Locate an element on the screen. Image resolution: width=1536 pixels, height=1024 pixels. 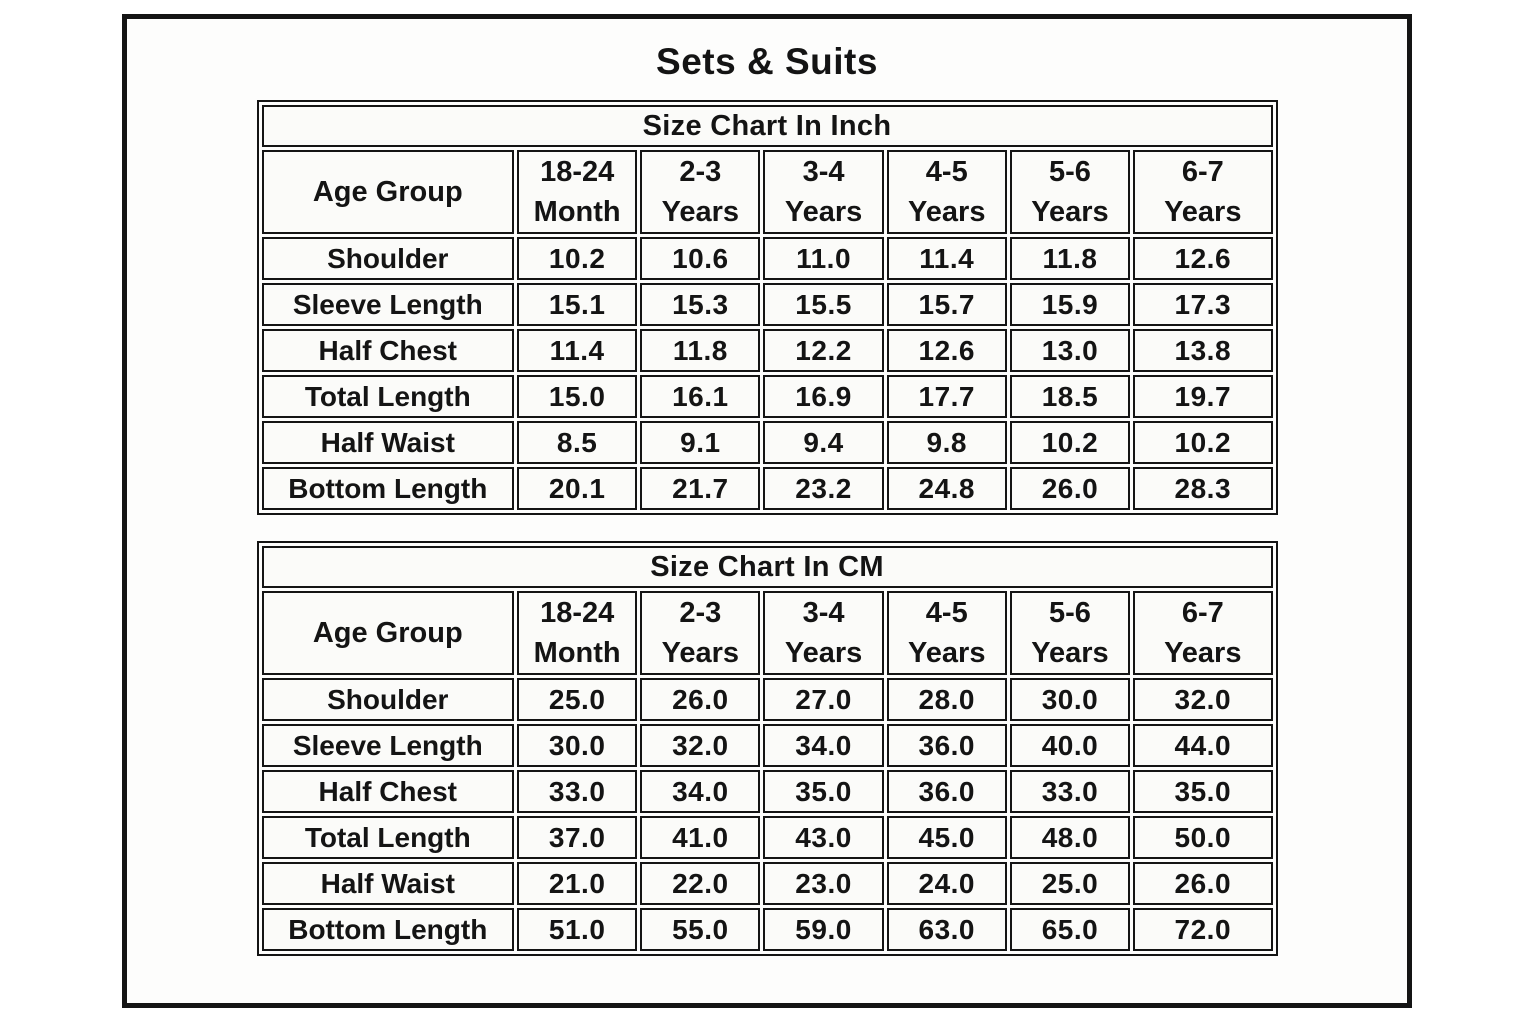
table-title: Size Chart In Inch is located at coordinates (767, 126).